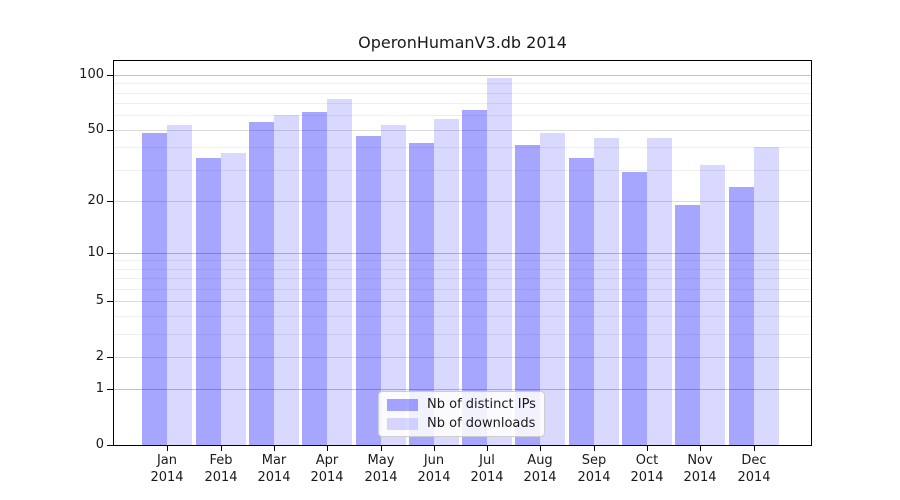  I want to click on x-tick-label-jul: Jul 2014, so click(487, 469).